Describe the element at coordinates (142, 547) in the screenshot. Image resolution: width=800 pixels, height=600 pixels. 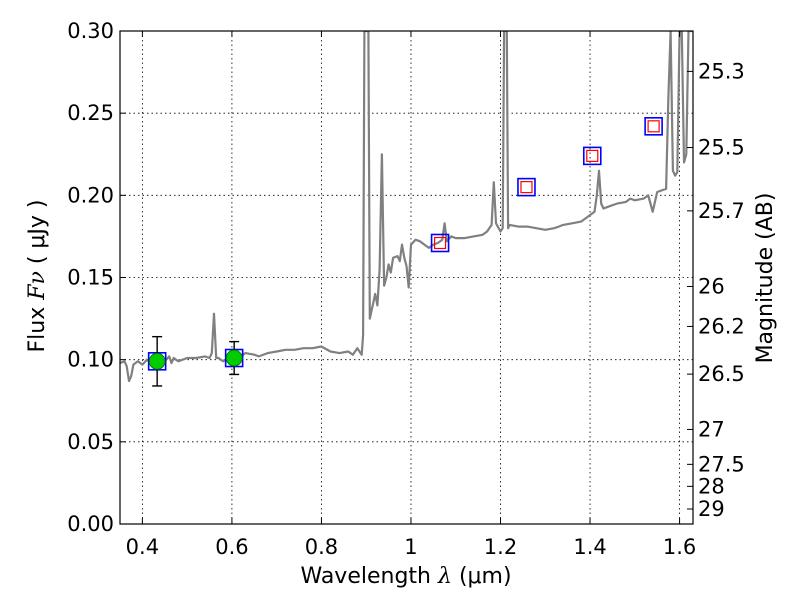
I see `x-tick-label: 0.4` at that location.